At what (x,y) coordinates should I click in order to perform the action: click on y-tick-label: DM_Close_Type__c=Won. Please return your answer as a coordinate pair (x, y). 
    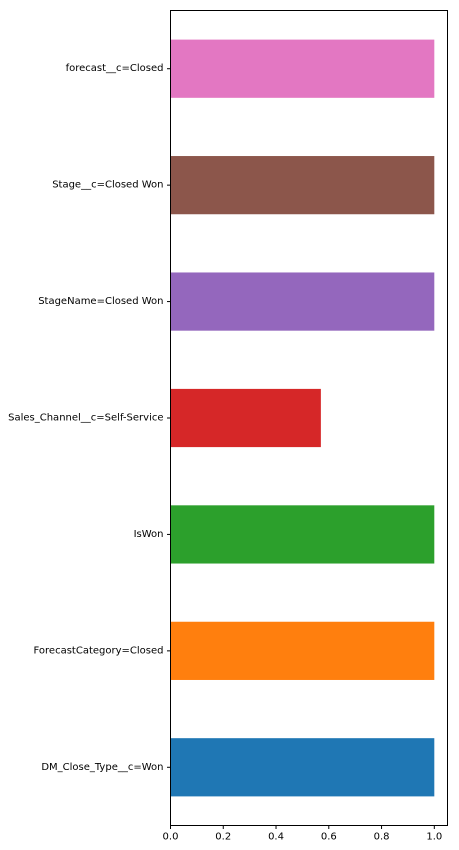
    Looking at the image, I should click on (102, 767).